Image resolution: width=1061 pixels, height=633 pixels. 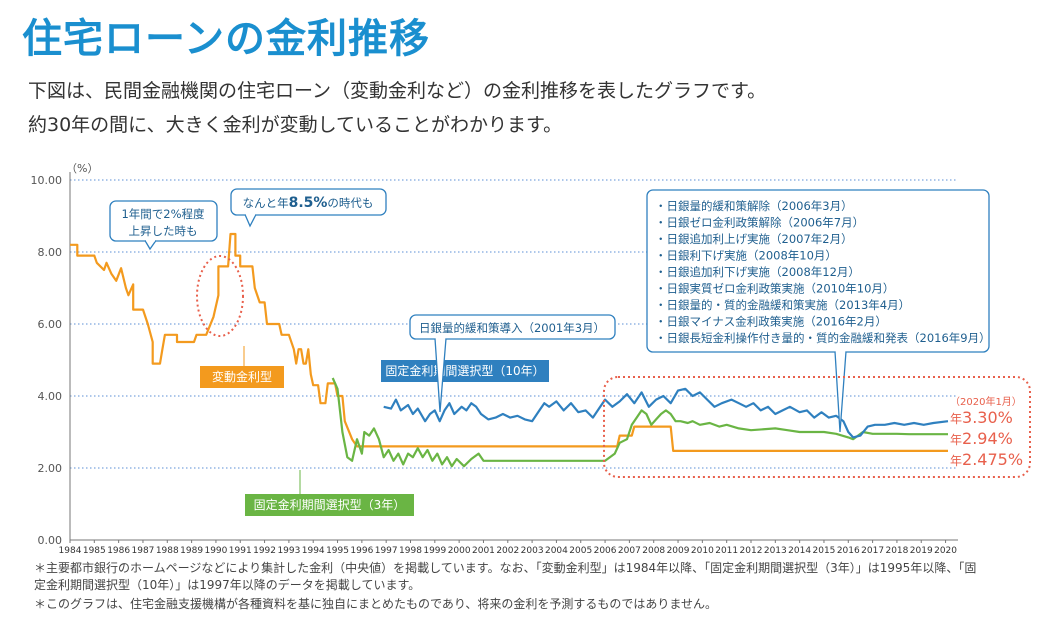 What do you see at coordinates (992, 459) in the screenshot?
I see `end-value-number: 2.475%` at bounding box center [992, 459].